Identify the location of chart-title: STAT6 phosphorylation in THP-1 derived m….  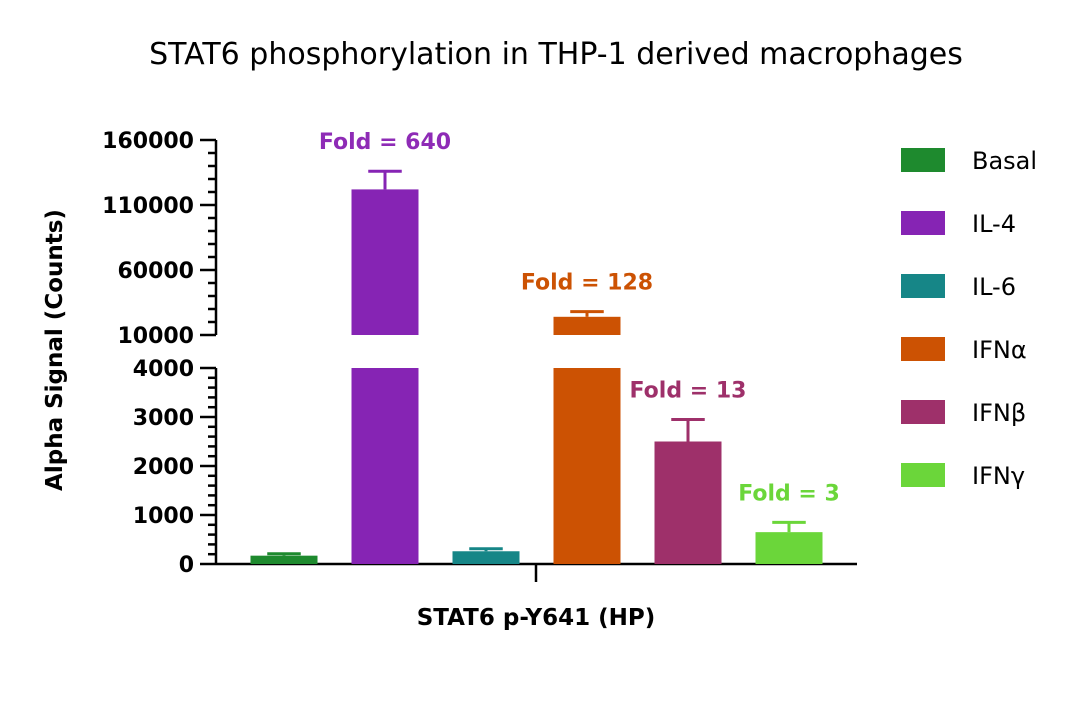
(556, 54).